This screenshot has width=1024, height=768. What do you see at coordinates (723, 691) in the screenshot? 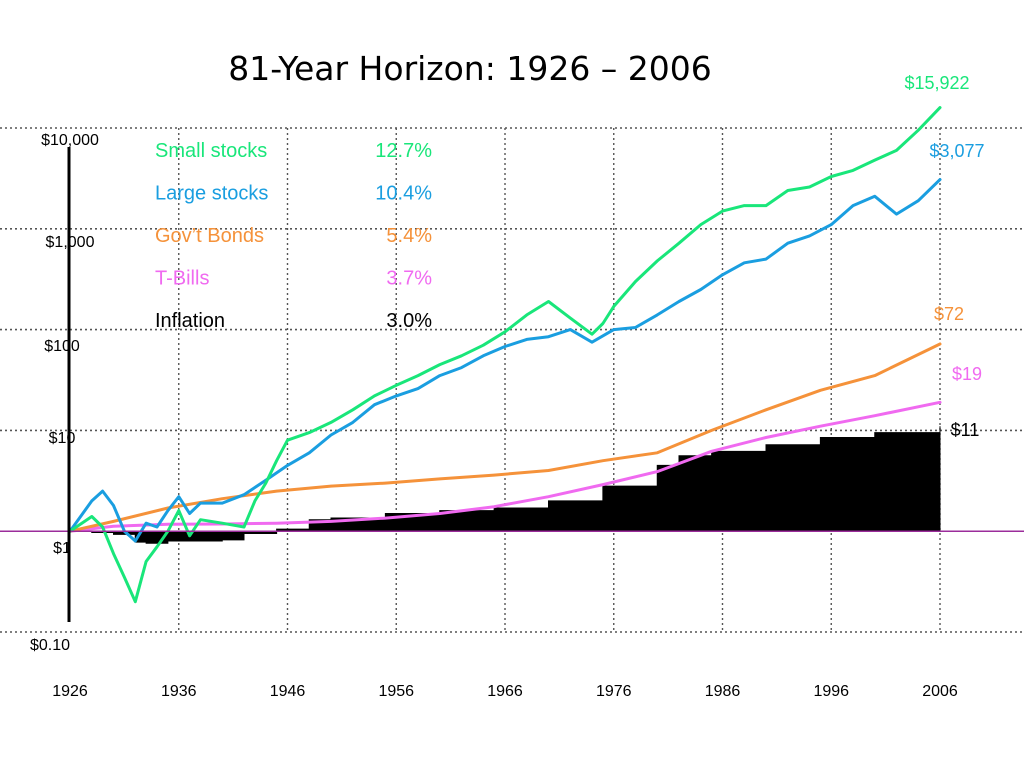
I see `x-tick-label: 1986` at bounding box center [723, 691].